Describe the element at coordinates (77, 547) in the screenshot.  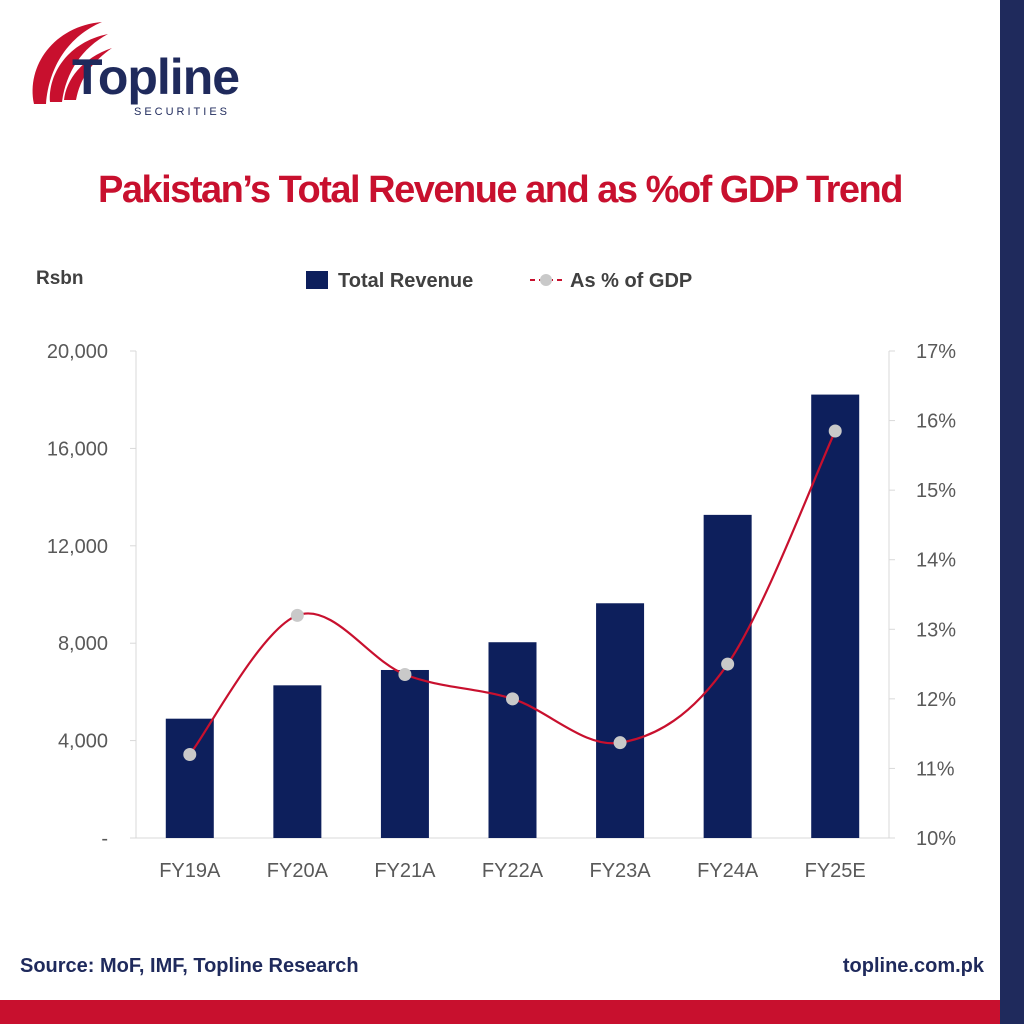
I see `y-tick-label: 12,000` at that location.